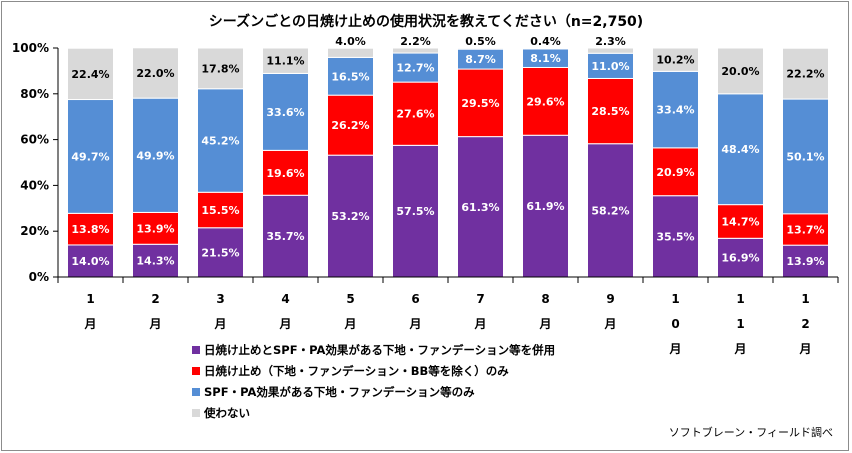 Image resolution: width=852 pixels, height=453 pixels. What do you see at coordinates (356, 371) in the screenshot?
I see `legend-label: 日焼け止め（下地・ファンデーション・BB等を除く）のみ` at bounding box center [356, 371].